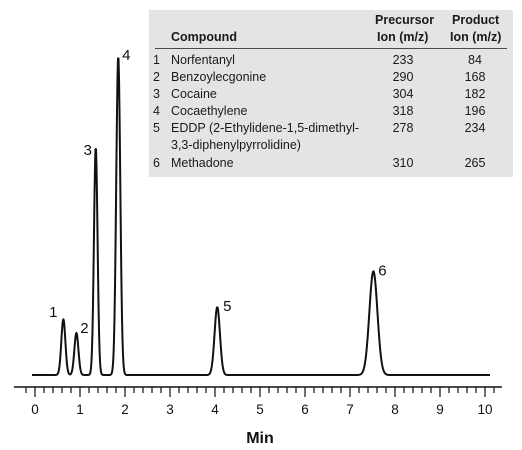 The image size is (522, 450). Describe the element at coordinates (236, 145) in the screenshot. I see `compound-name-continued: 3,3-diphenylpyrrolidine)` at that location.